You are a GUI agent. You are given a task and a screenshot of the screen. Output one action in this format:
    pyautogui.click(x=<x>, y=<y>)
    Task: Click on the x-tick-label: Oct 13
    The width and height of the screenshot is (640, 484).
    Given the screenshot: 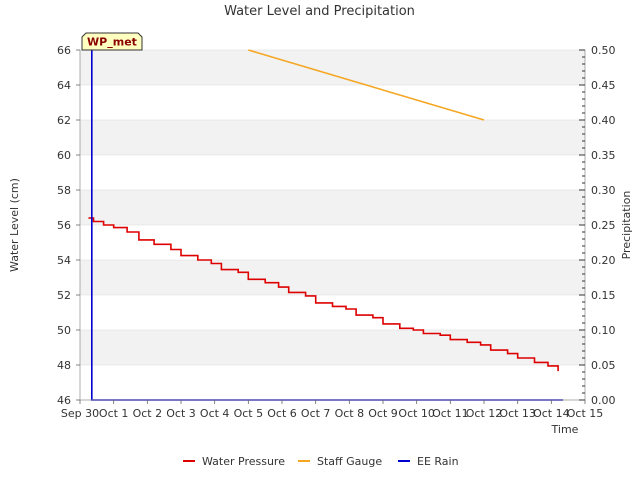 What is the action you would take?
    pyautogui.click(x=517, y=413)
    